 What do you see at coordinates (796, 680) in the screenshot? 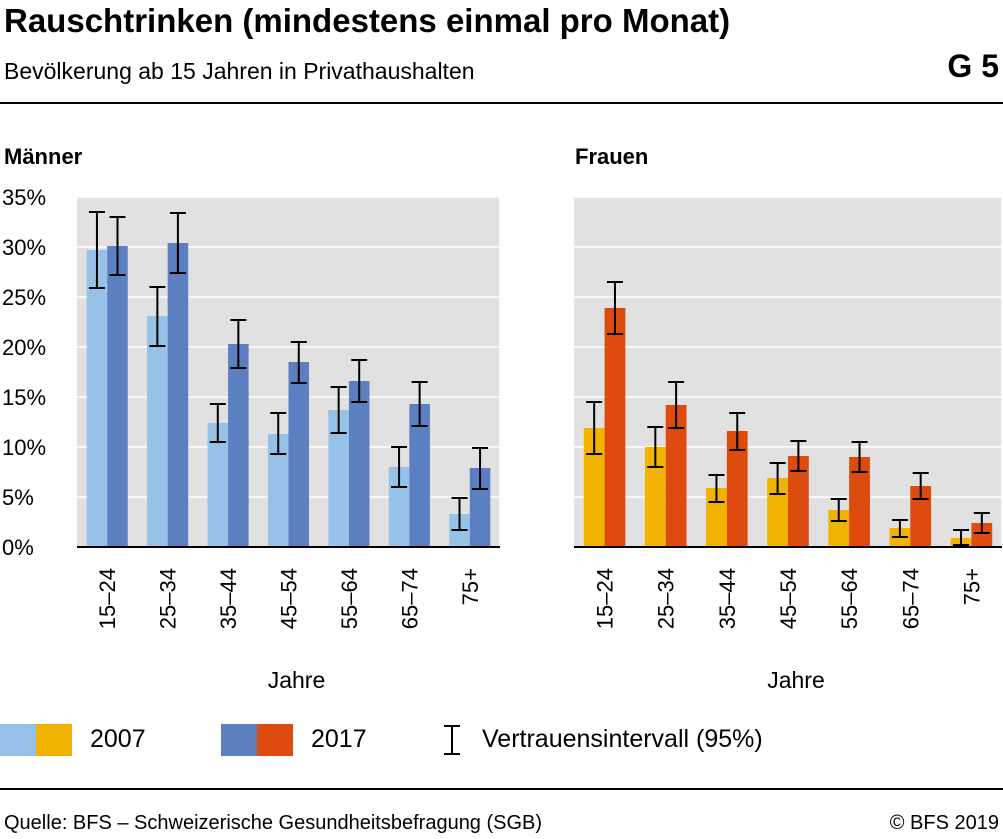
I see `x-axis-title-women: Jahre` at bounding box center [796, 680].